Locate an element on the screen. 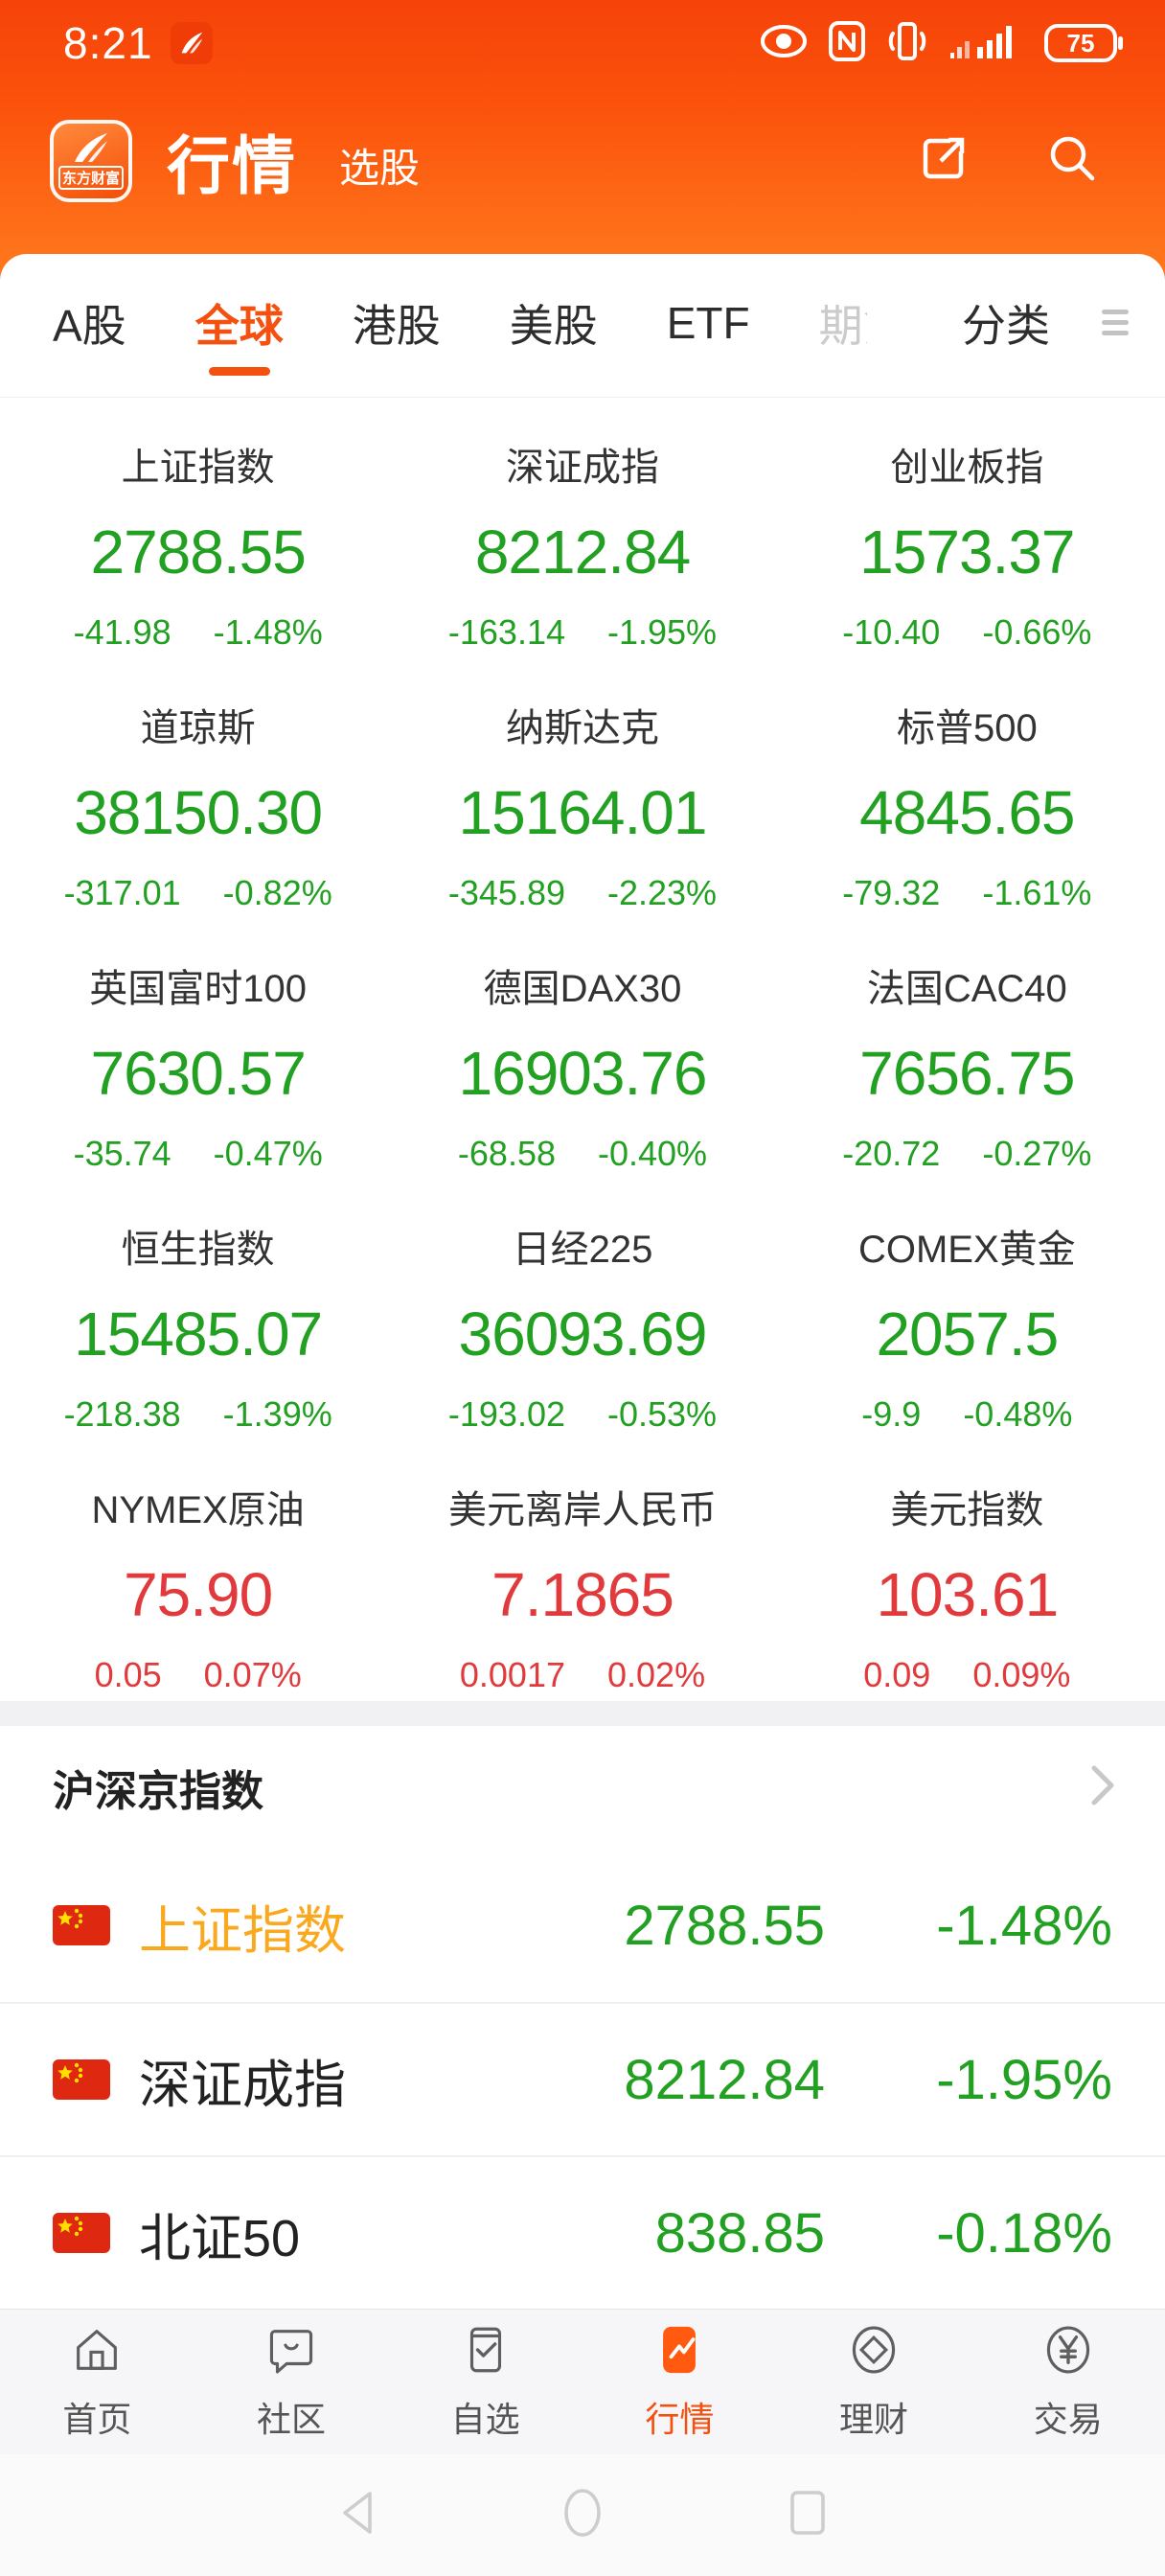 Image resolution: width=1165 pixels, height=2576 pixels. index-value: 36093.69 is located at coordinates (583, 1334).